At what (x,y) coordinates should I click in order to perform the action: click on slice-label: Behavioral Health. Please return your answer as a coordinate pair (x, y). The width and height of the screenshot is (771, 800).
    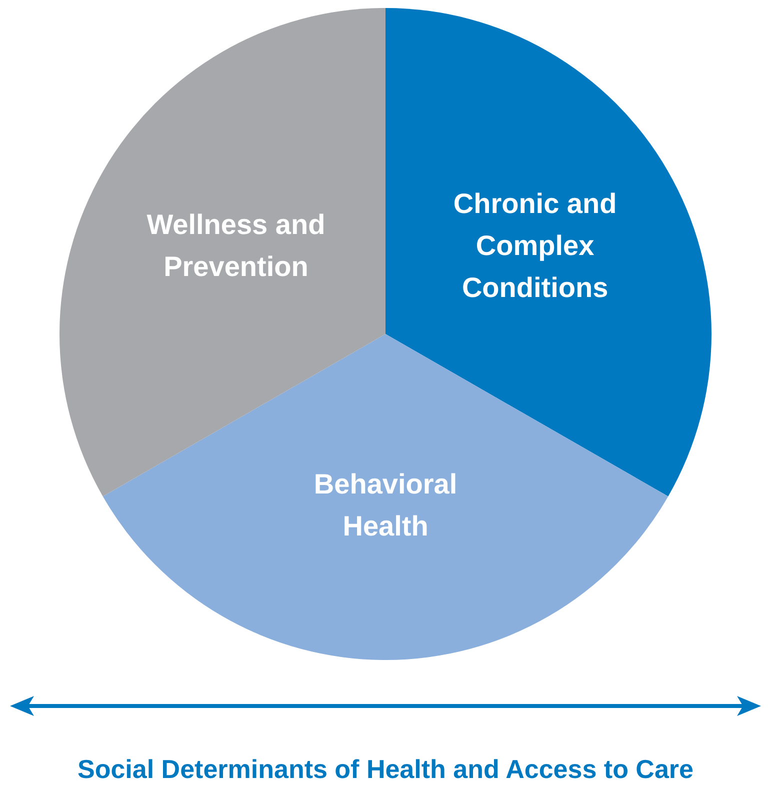
    Looking at the image, I should click on (386, 505).